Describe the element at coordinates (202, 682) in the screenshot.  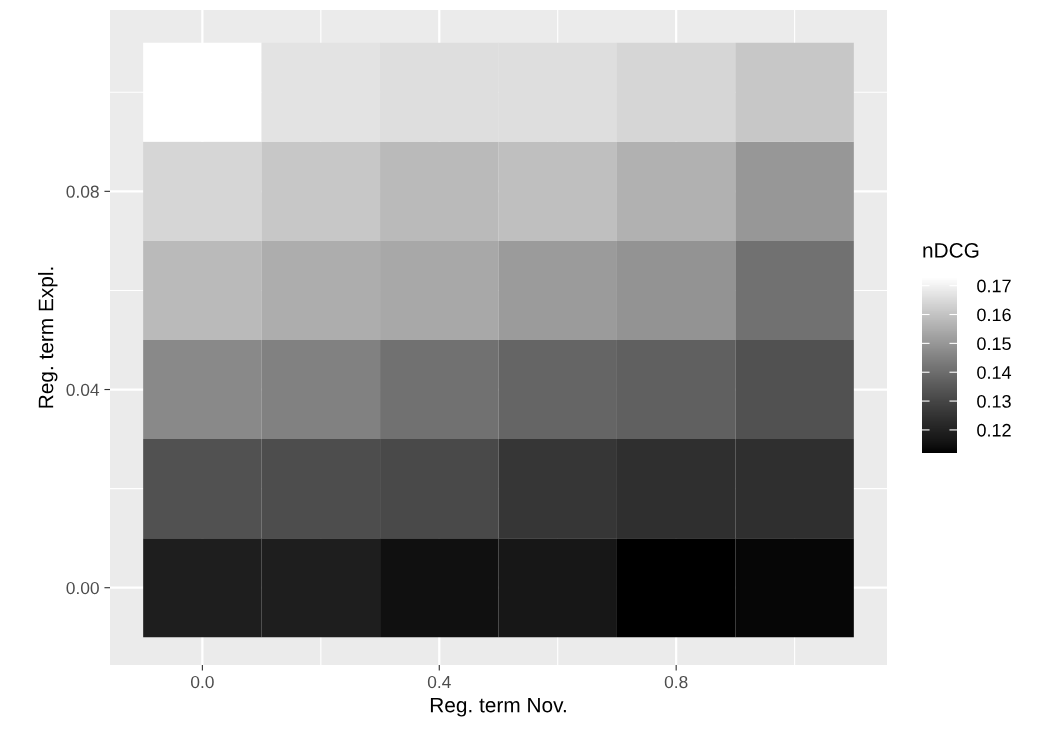
I see `x-tick-label: 0.0` at that location.